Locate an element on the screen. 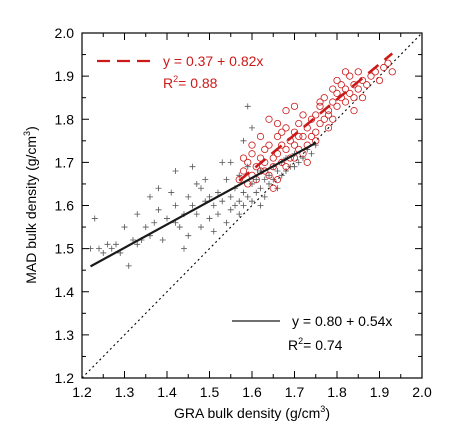 This screenshot has height=442, width=467. legend-red: y = 0.37 + 0.82x R2= 0.88 is located at coordinates (180, 72).